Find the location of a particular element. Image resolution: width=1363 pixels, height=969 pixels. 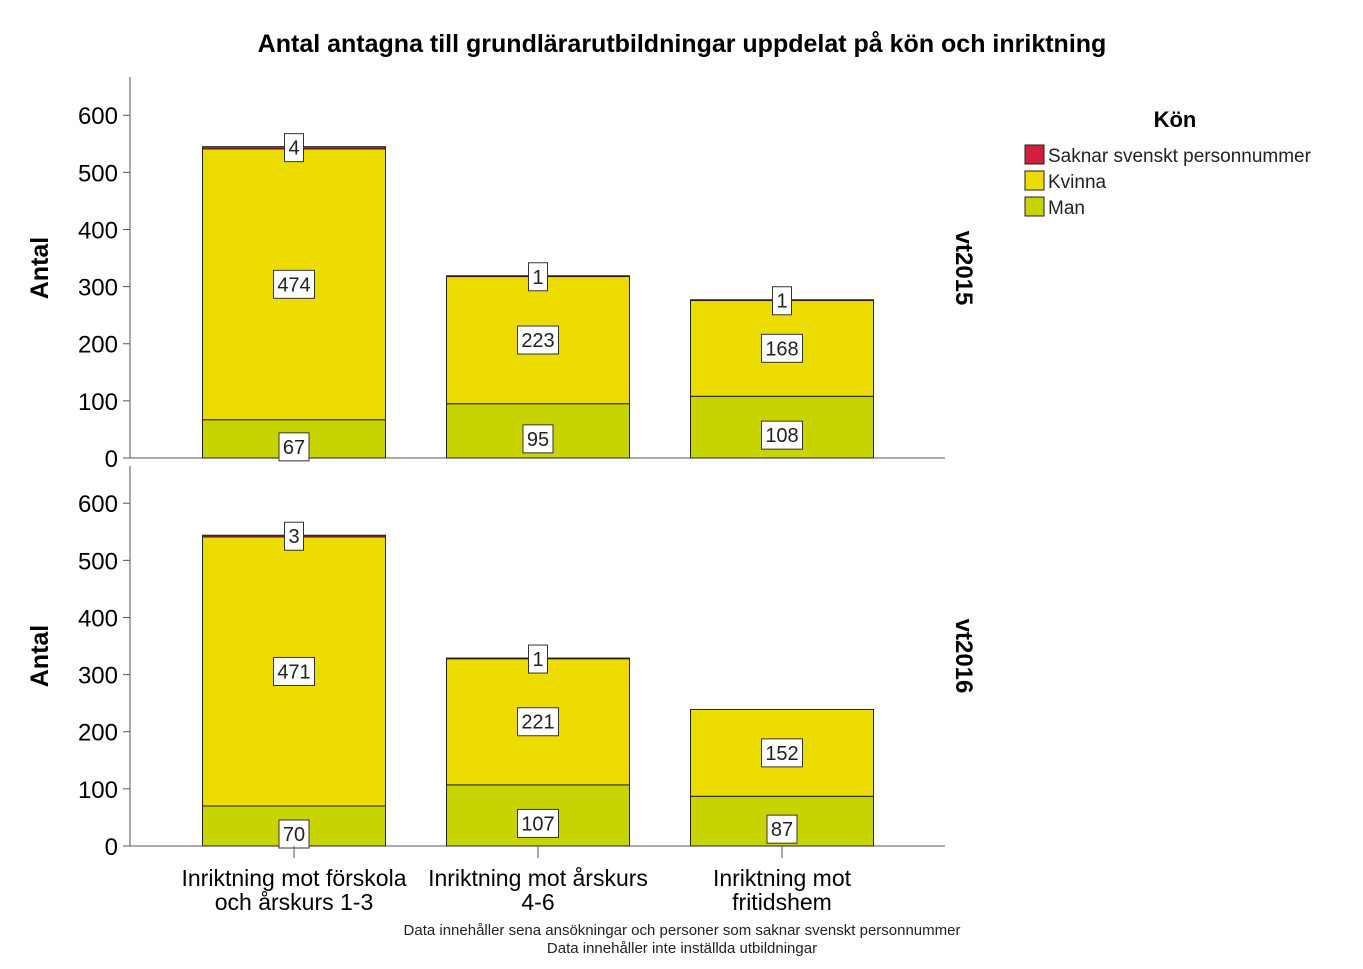

x-tick-label: och årskurs 1-3 is located at coordinates (294, 902).